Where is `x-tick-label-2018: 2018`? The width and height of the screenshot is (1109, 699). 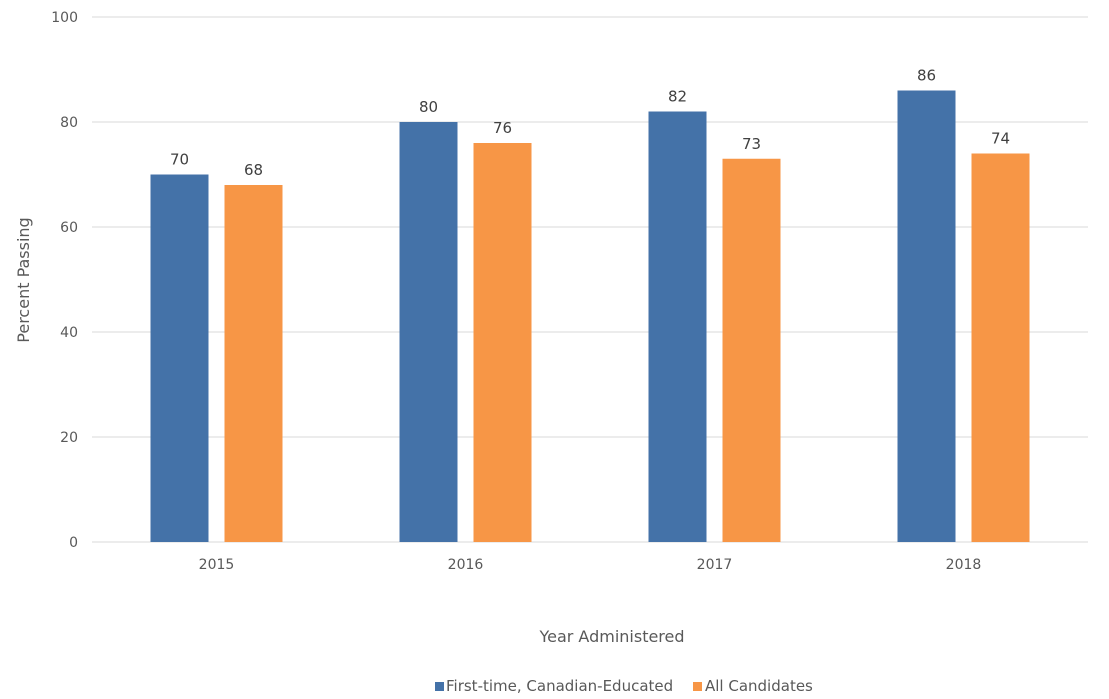 x-tick-label-2018: 2018 is located at coordinates (964, 565).